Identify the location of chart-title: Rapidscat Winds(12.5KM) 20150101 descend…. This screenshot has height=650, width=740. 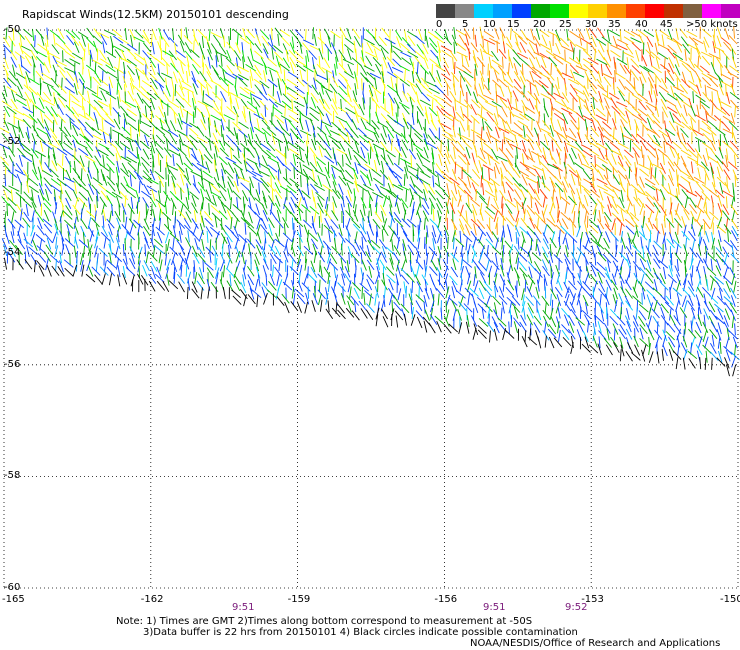
(155, 14).